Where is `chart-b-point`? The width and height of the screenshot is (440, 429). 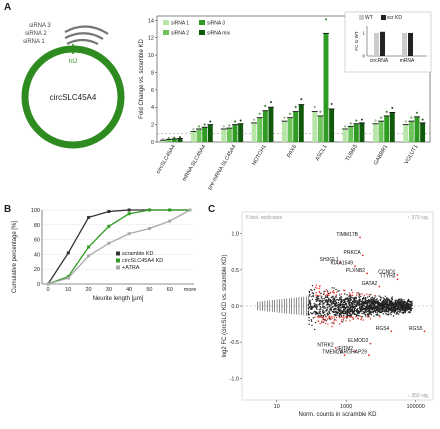 chart-b-point is located at coordinates (129, 210).